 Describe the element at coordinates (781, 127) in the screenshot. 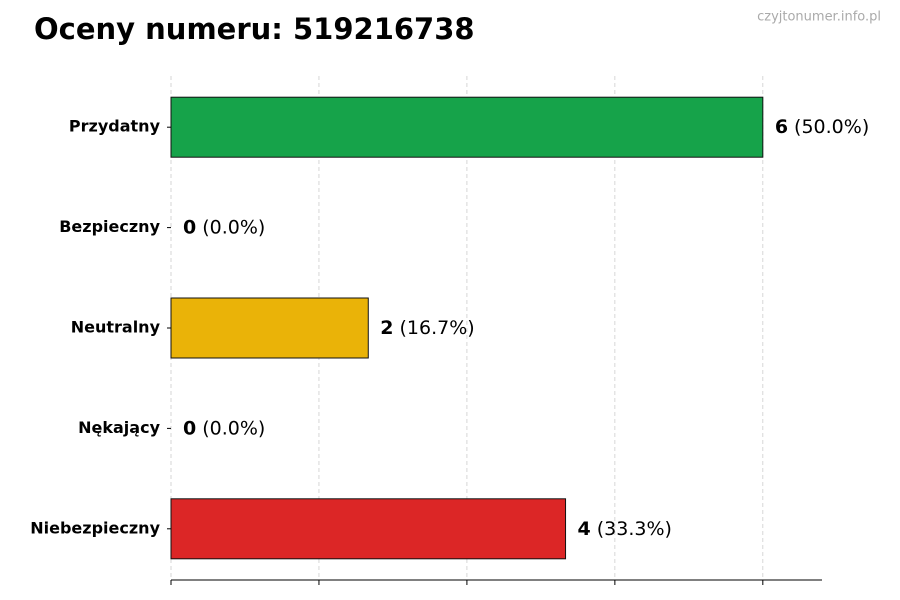

I see `value-number: 6` at that location.